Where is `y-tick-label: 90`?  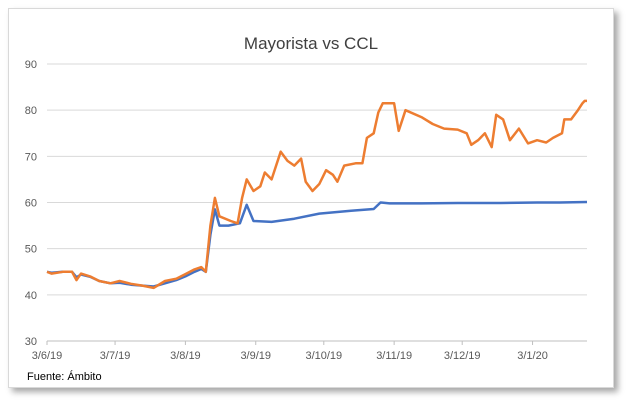
y-tick-label: 90 is located at coordinates (31, 65).